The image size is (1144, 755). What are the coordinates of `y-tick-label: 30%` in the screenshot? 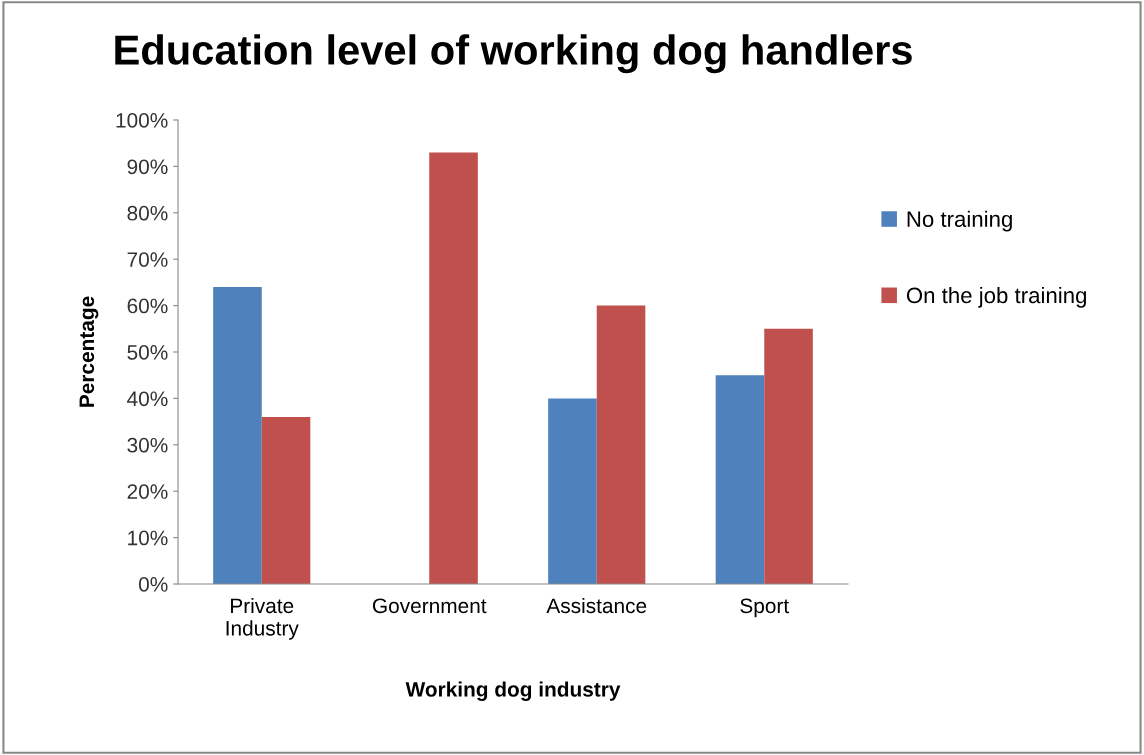 It's located at (147, 445).